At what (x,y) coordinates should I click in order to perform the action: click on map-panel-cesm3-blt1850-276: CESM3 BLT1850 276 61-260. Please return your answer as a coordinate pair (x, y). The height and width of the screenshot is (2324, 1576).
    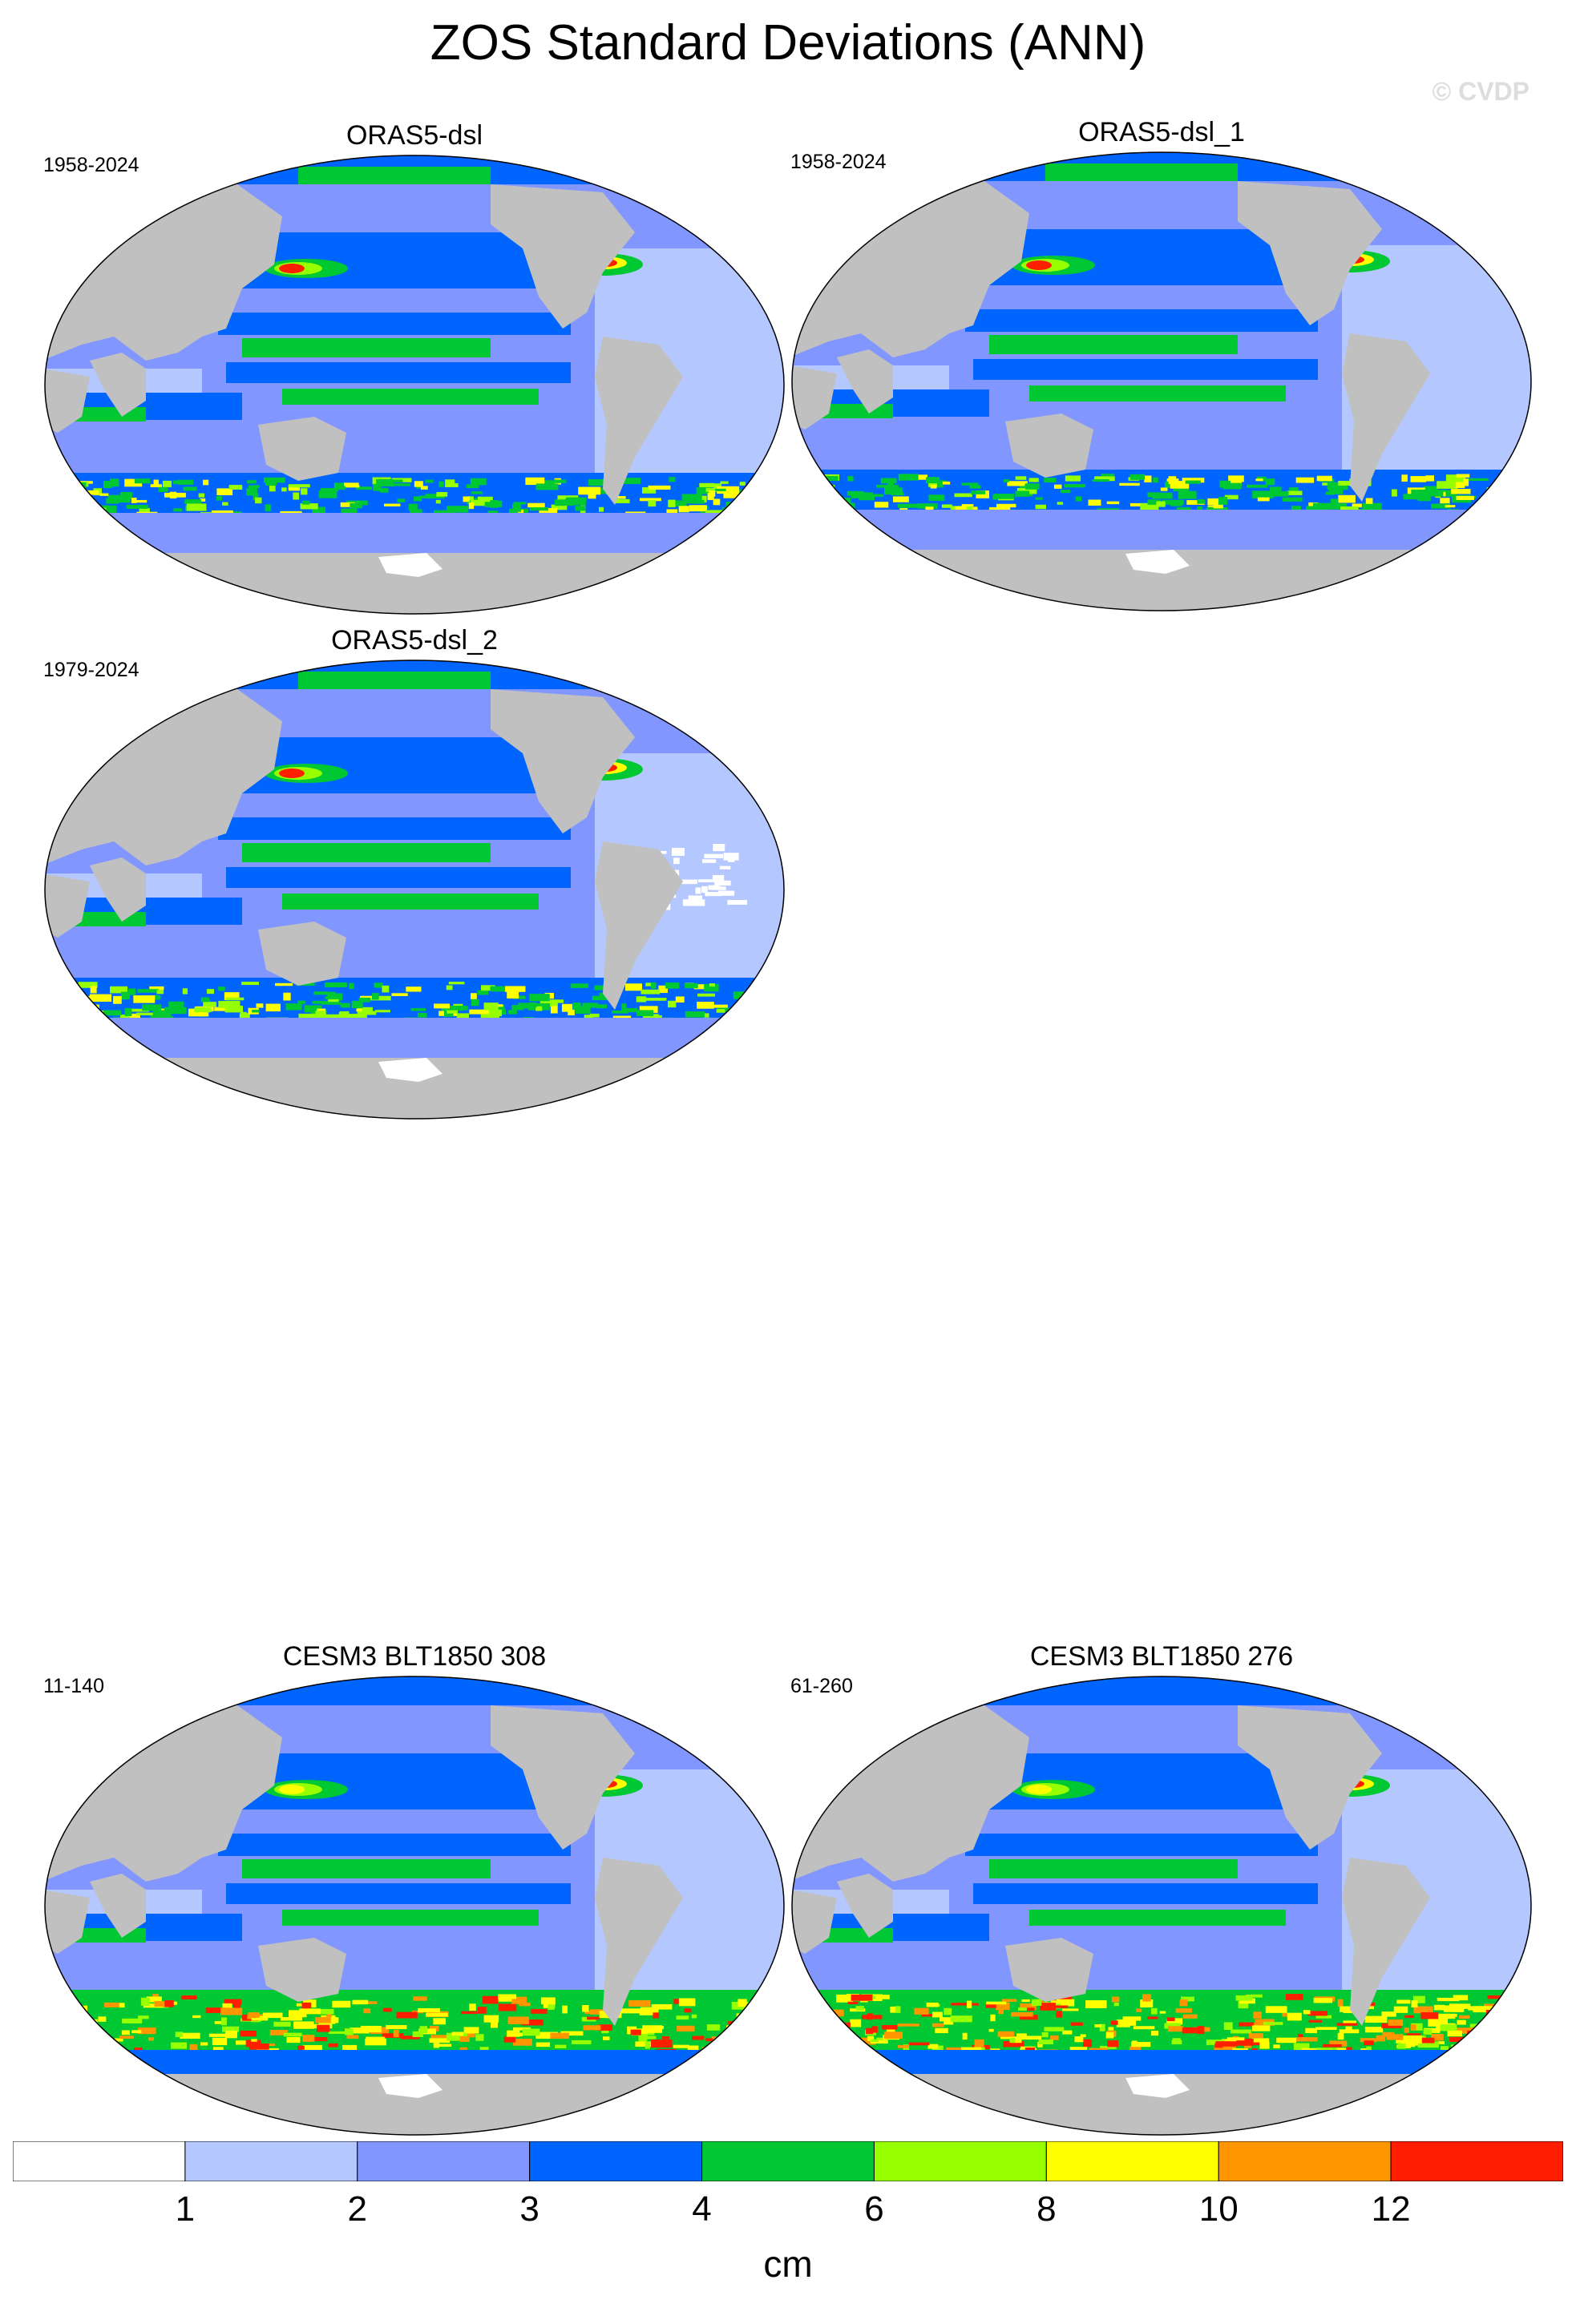
    Looking at the image, I should click on (1161, 1893).